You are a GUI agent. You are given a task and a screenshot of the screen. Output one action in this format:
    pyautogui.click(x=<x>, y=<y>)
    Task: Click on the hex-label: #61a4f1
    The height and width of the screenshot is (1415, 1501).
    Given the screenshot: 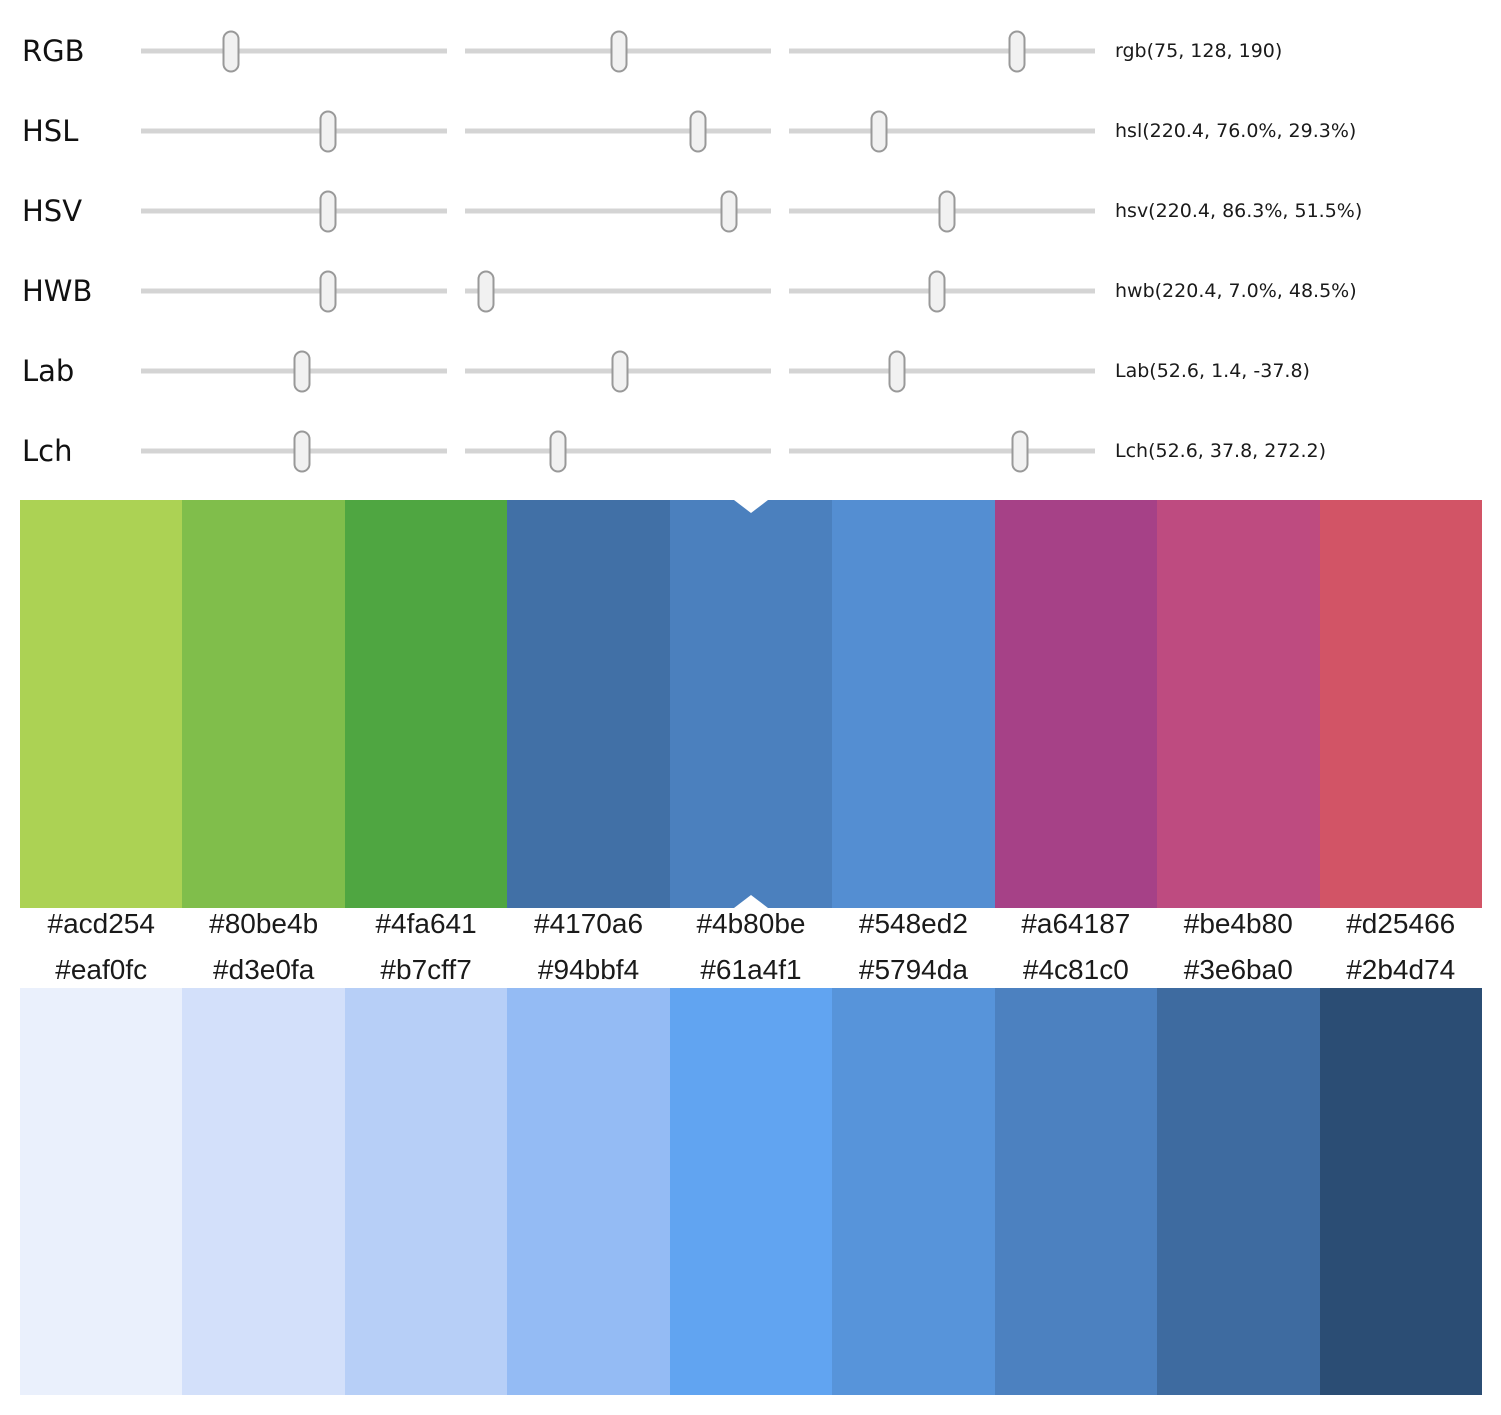 What is the action you would take?
    pyautogui.click(x=751, y=969)
    